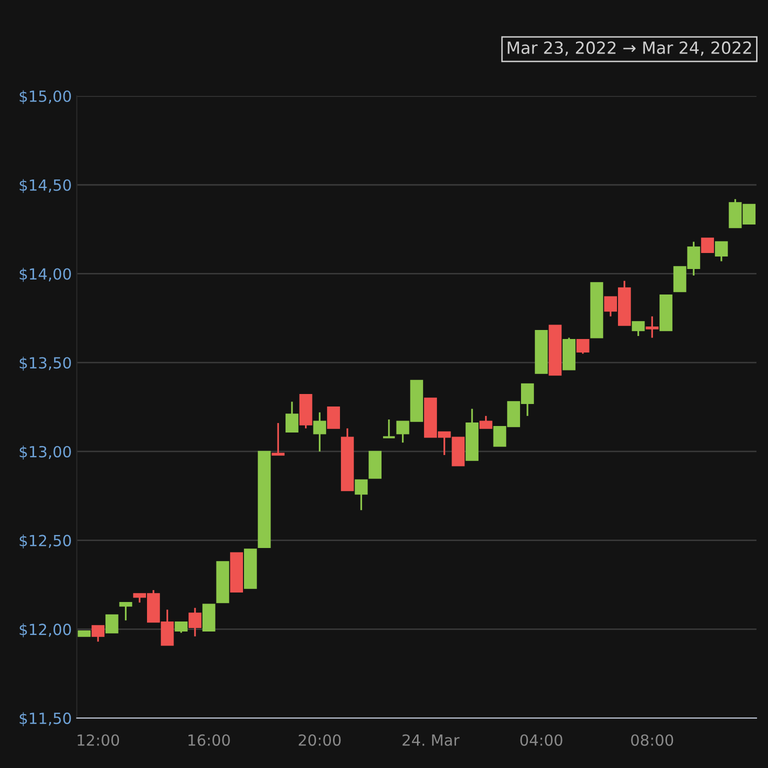  I want to click on y-tick-label: $13,00, so click(45, 453).